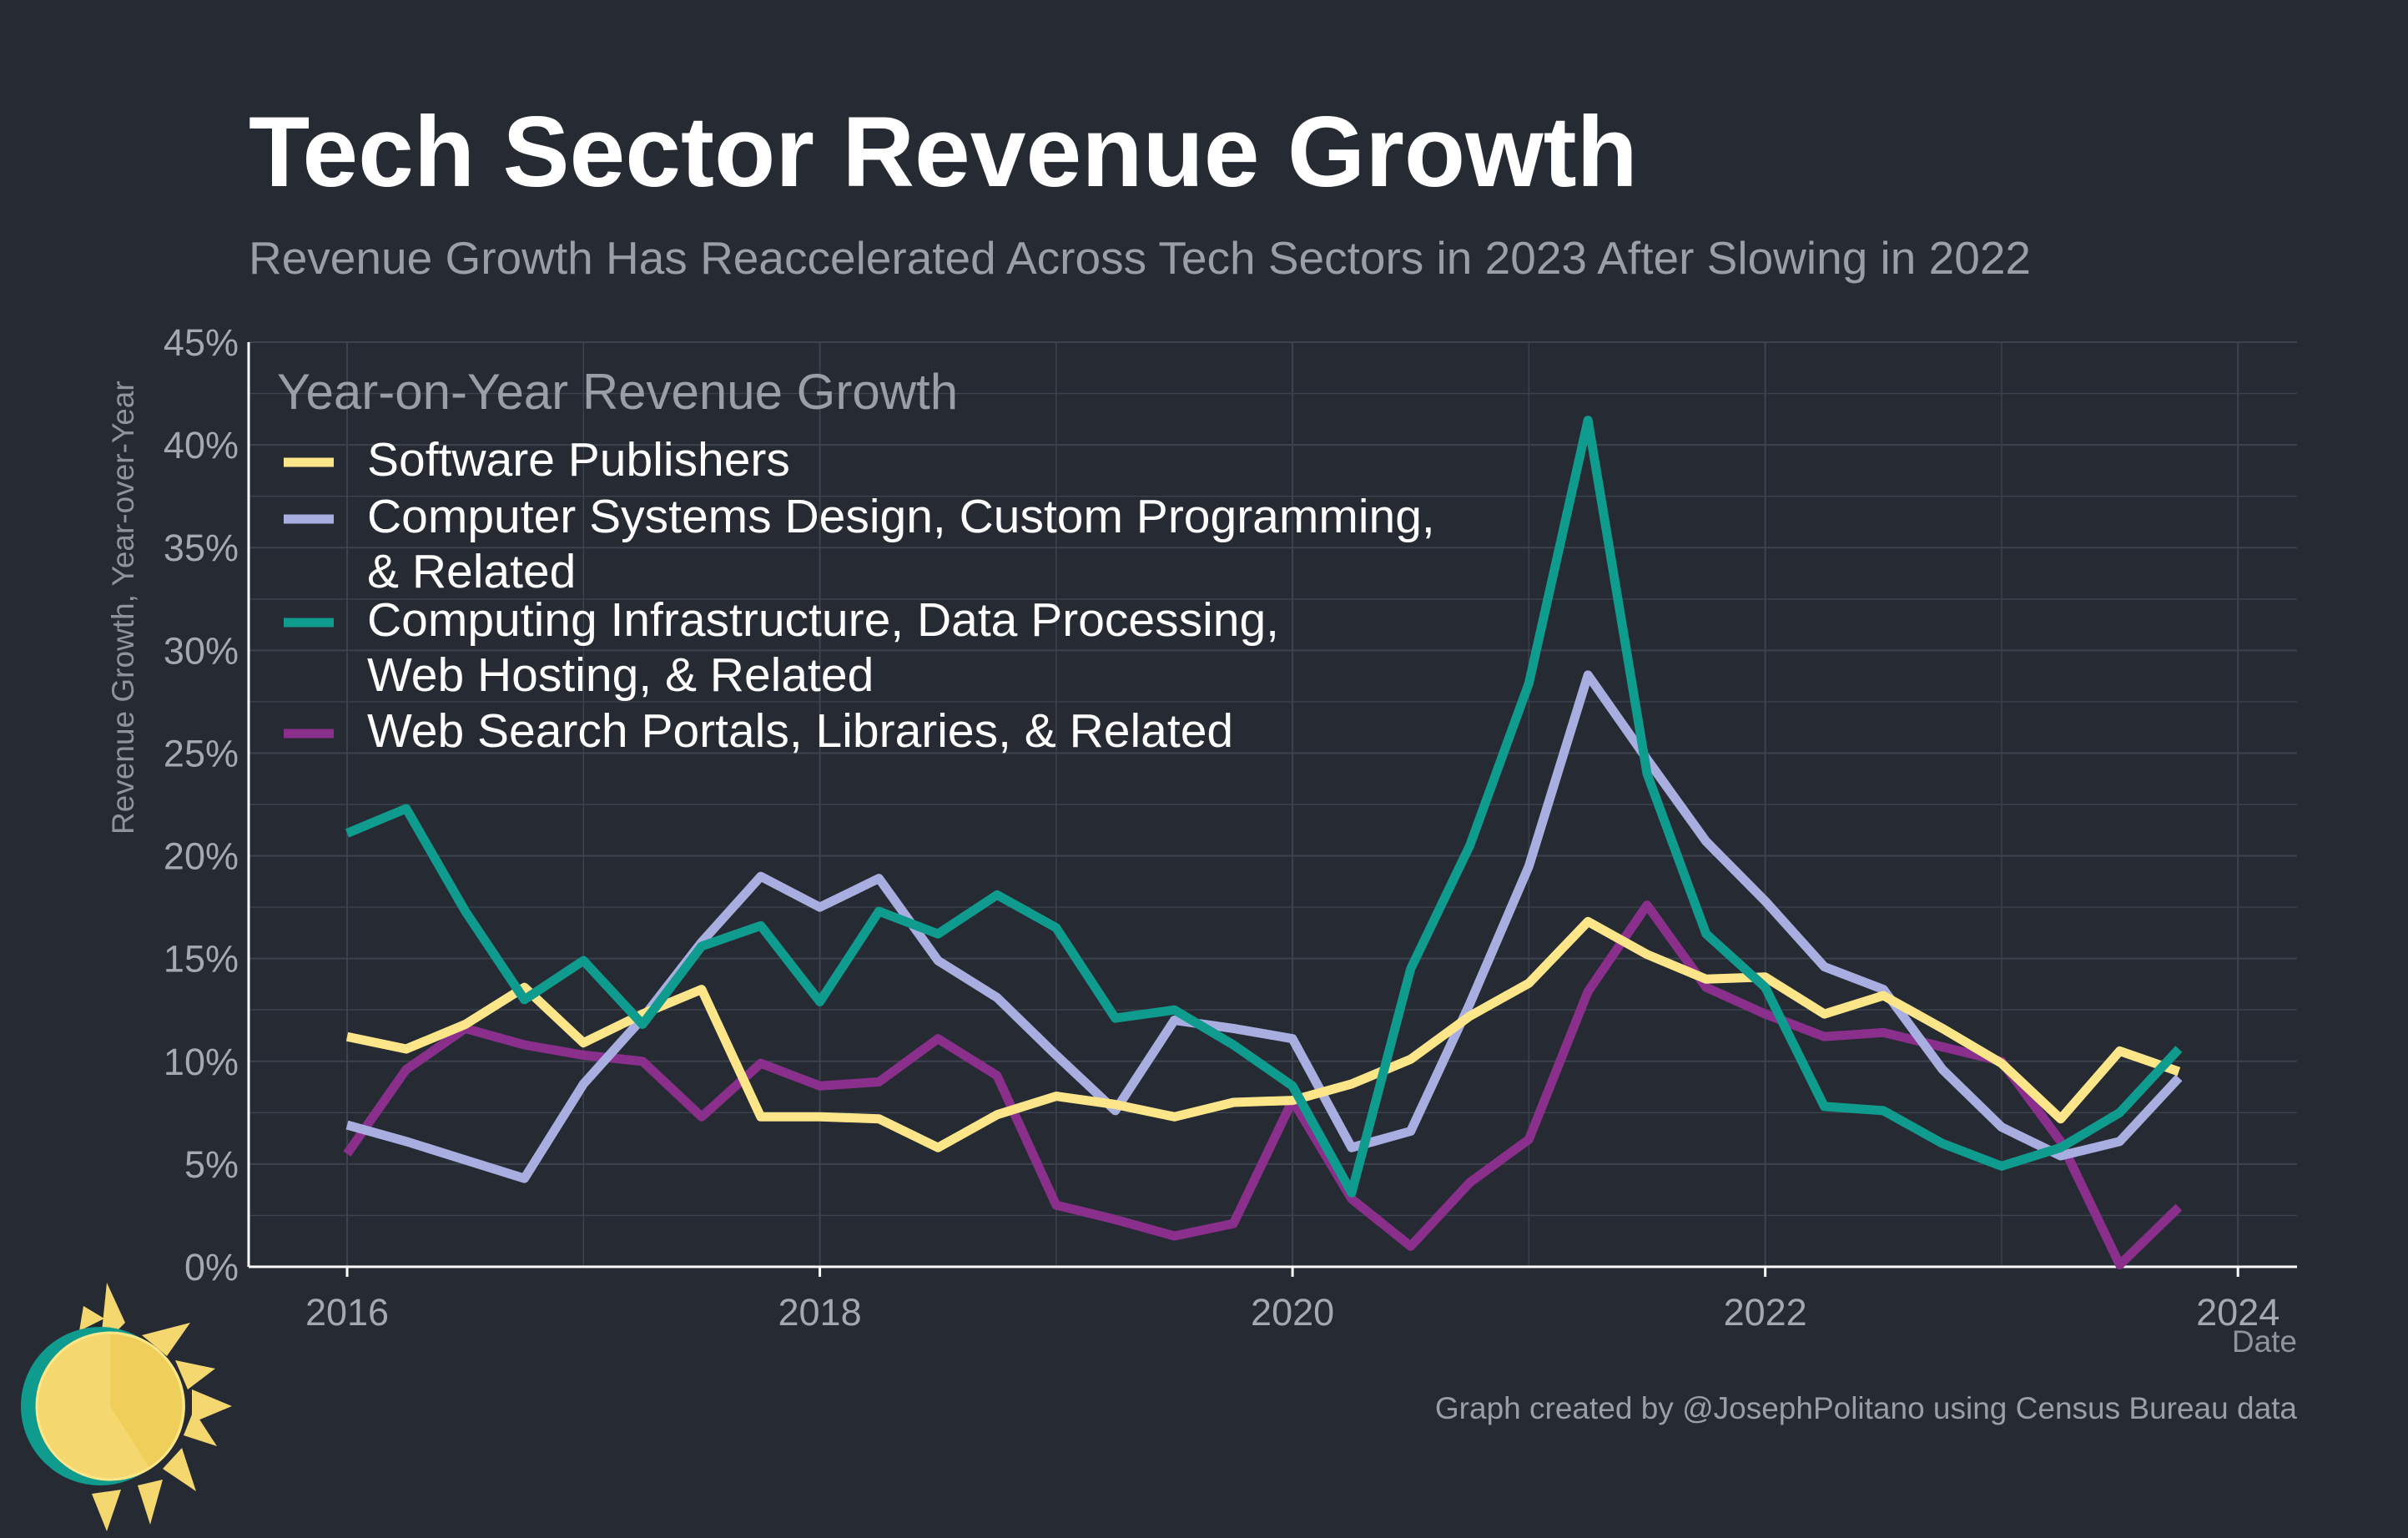  I want to click on chart-title: Tech Sector Revenue Growth, so click(943, 152).